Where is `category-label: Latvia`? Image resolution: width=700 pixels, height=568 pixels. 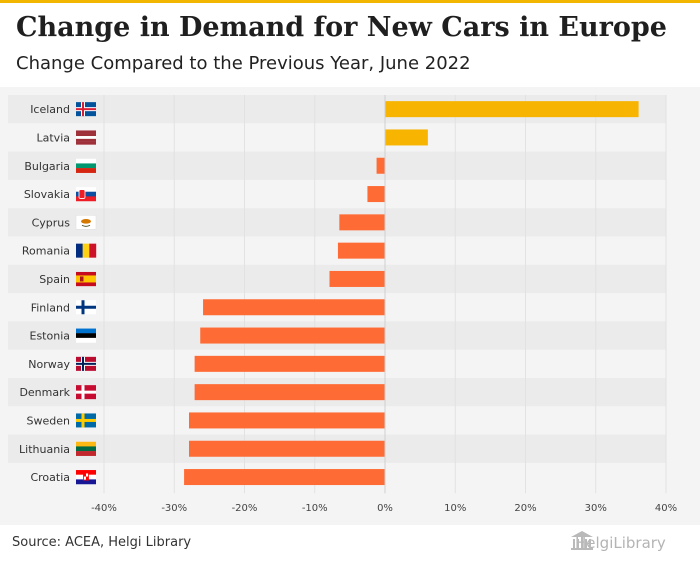 category-label: Latvia is located at coordinates (54, 137).